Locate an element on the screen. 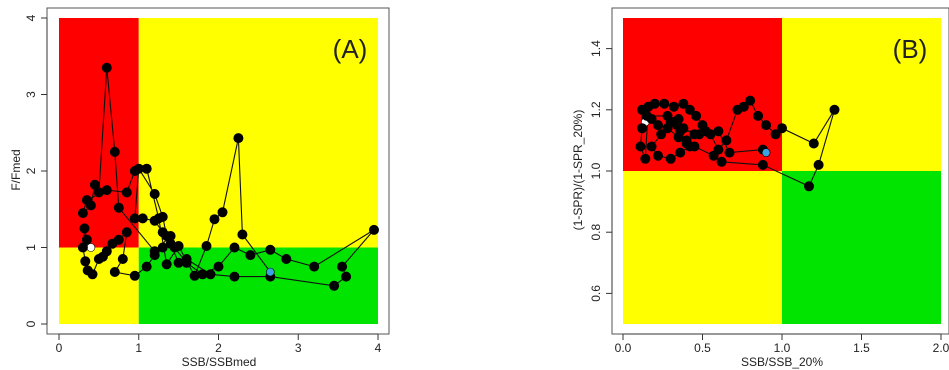 This screenshot has height=370, width=949. panel-b-y-axis-label: (1-SPR)/(1-SPR_20%) is located at coordinates (578, 170).